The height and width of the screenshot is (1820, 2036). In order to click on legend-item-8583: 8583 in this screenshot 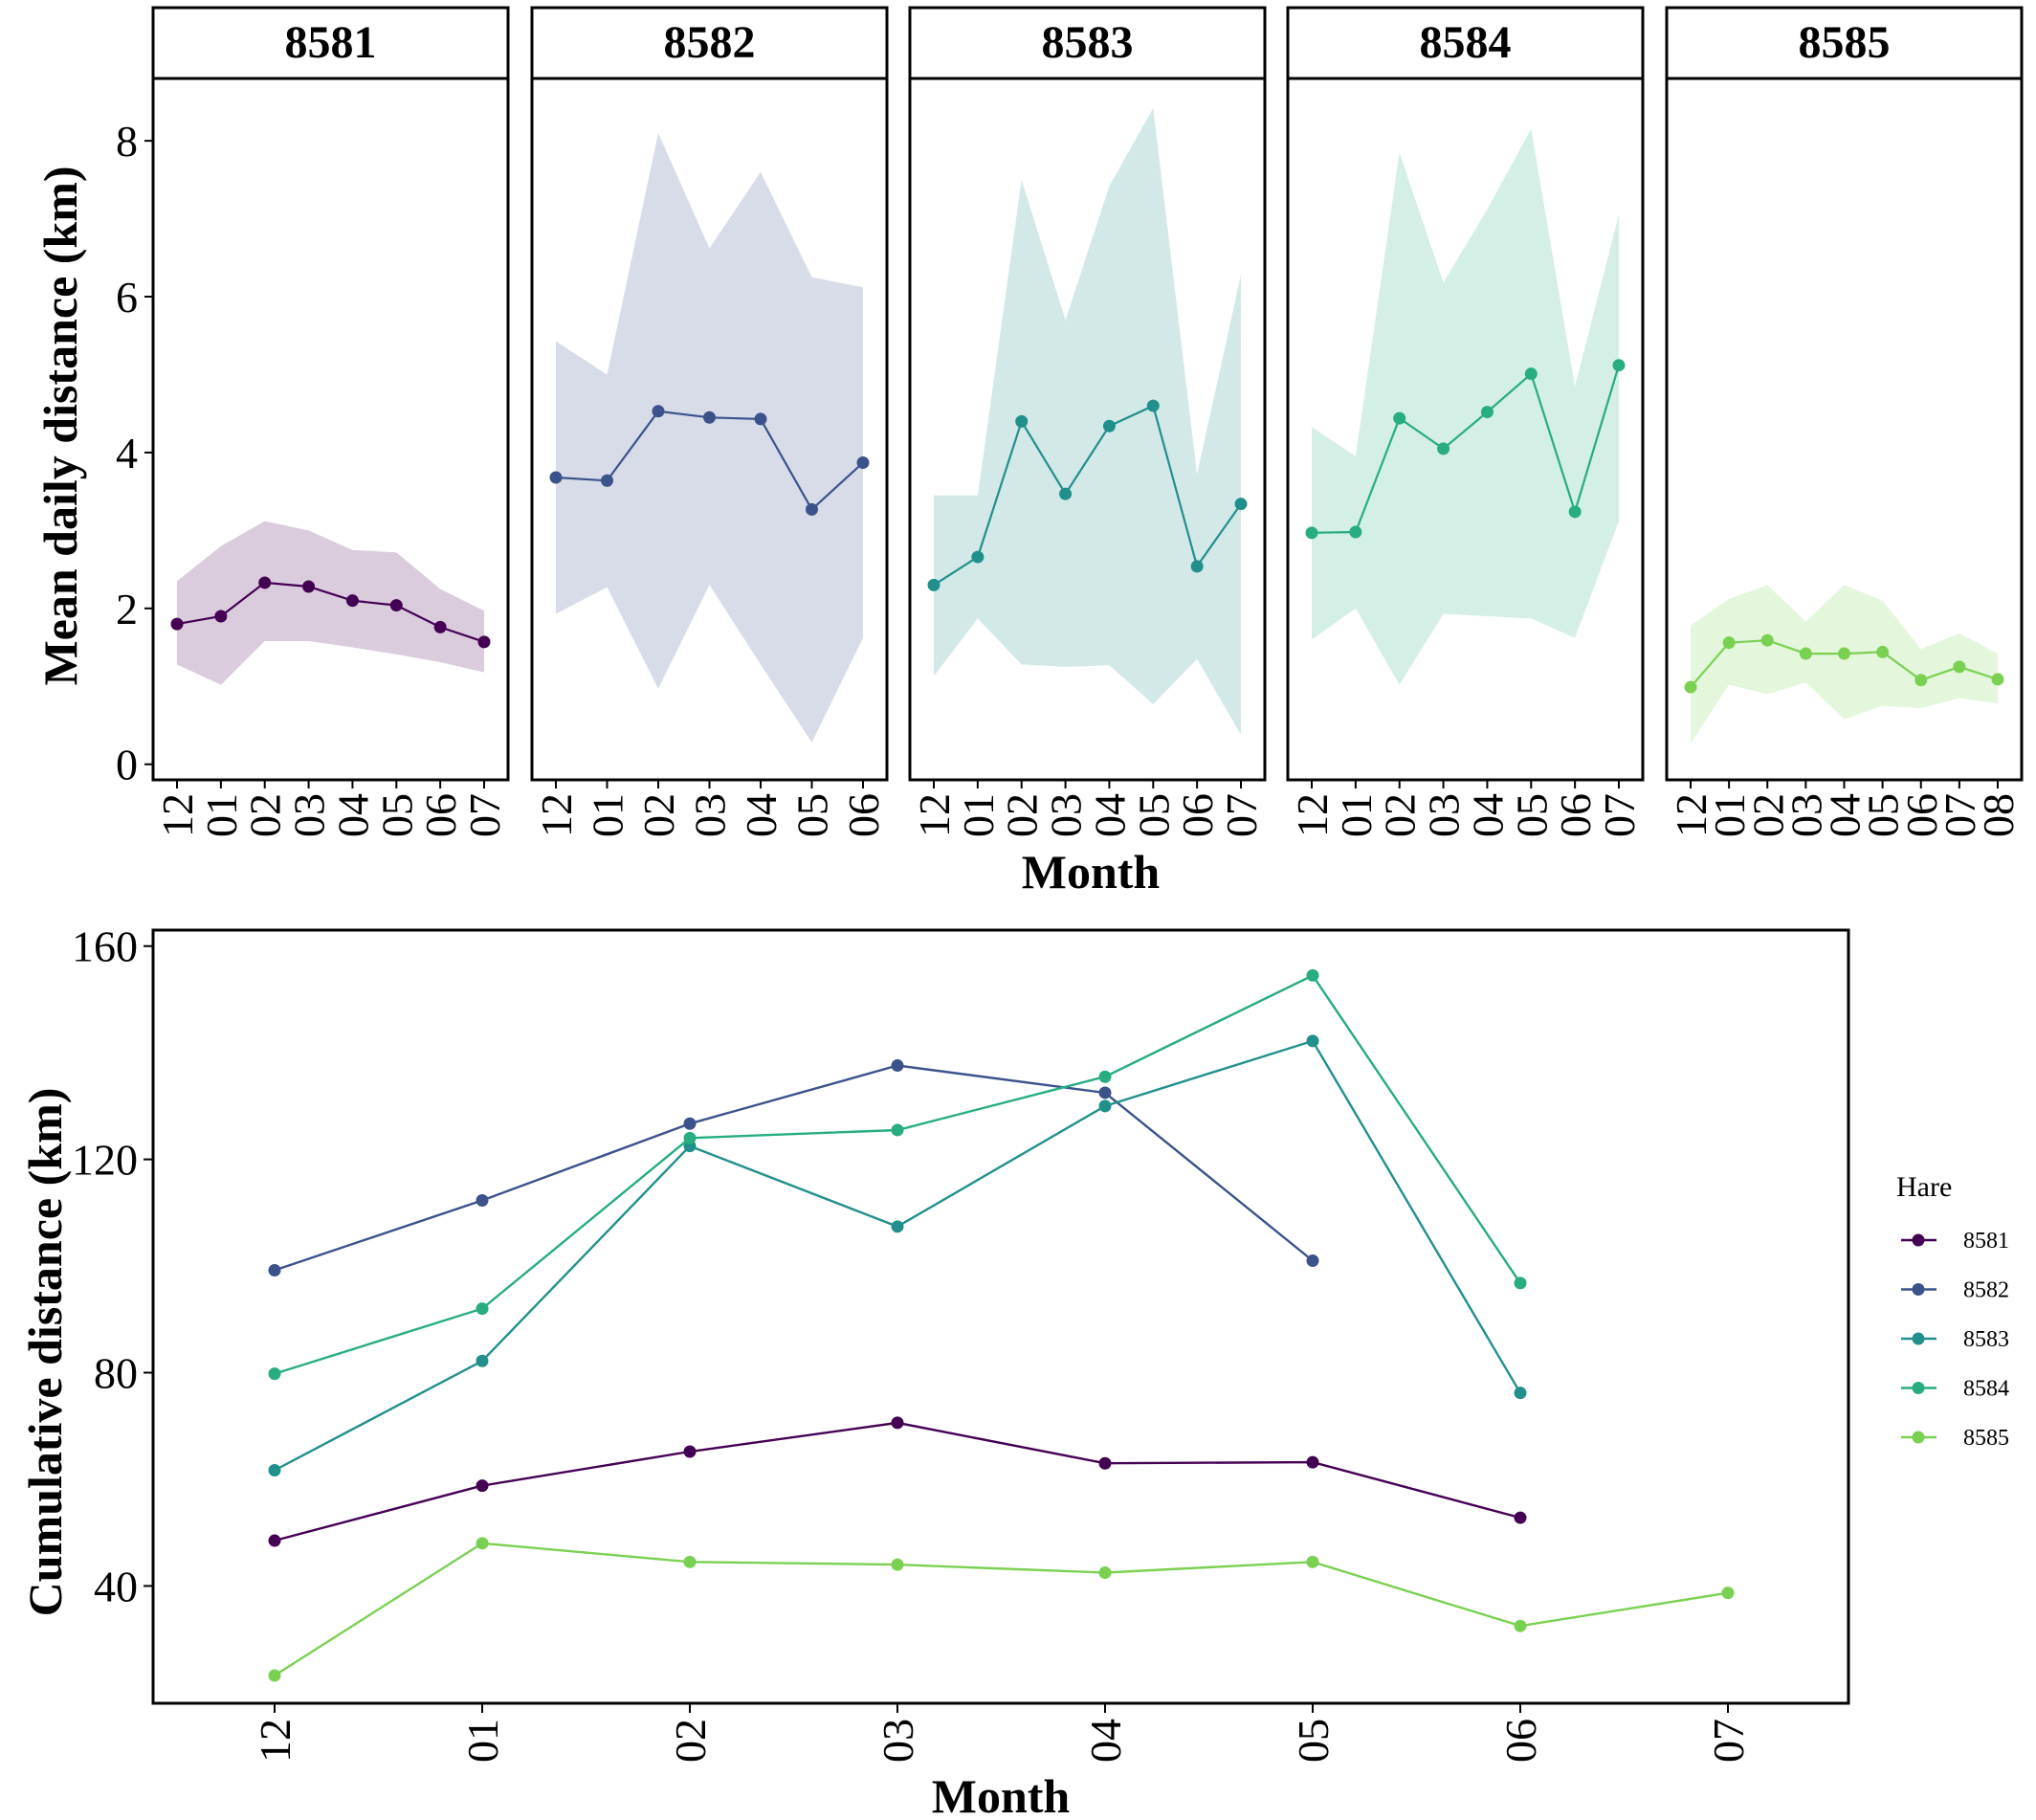, I will do `click(1955, 1340)`.